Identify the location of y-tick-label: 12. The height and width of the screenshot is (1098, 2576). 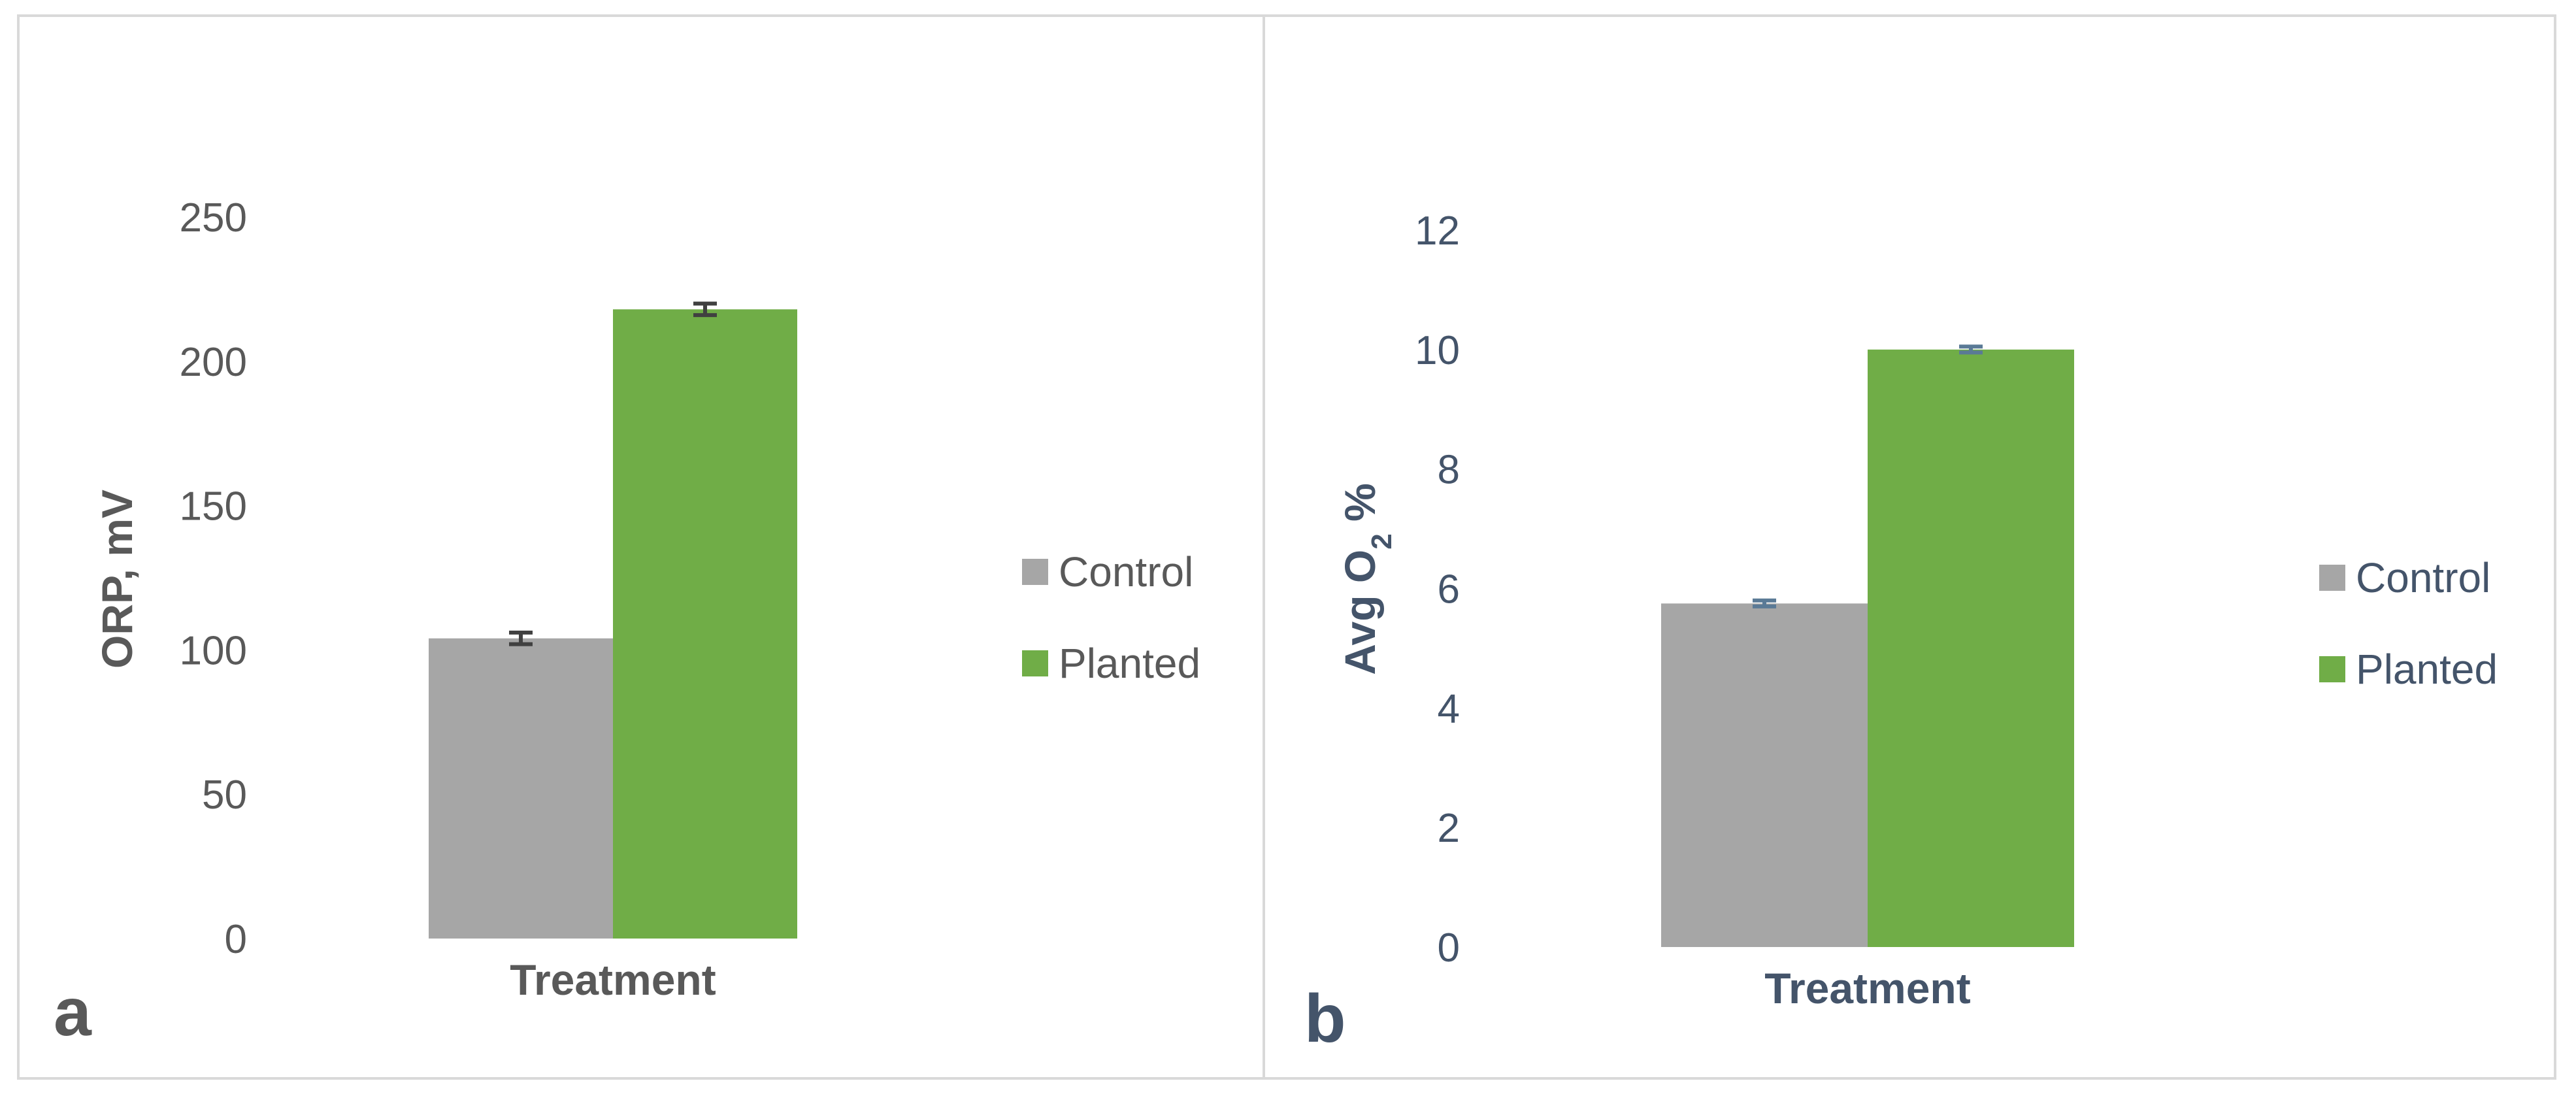
(1437, 231).